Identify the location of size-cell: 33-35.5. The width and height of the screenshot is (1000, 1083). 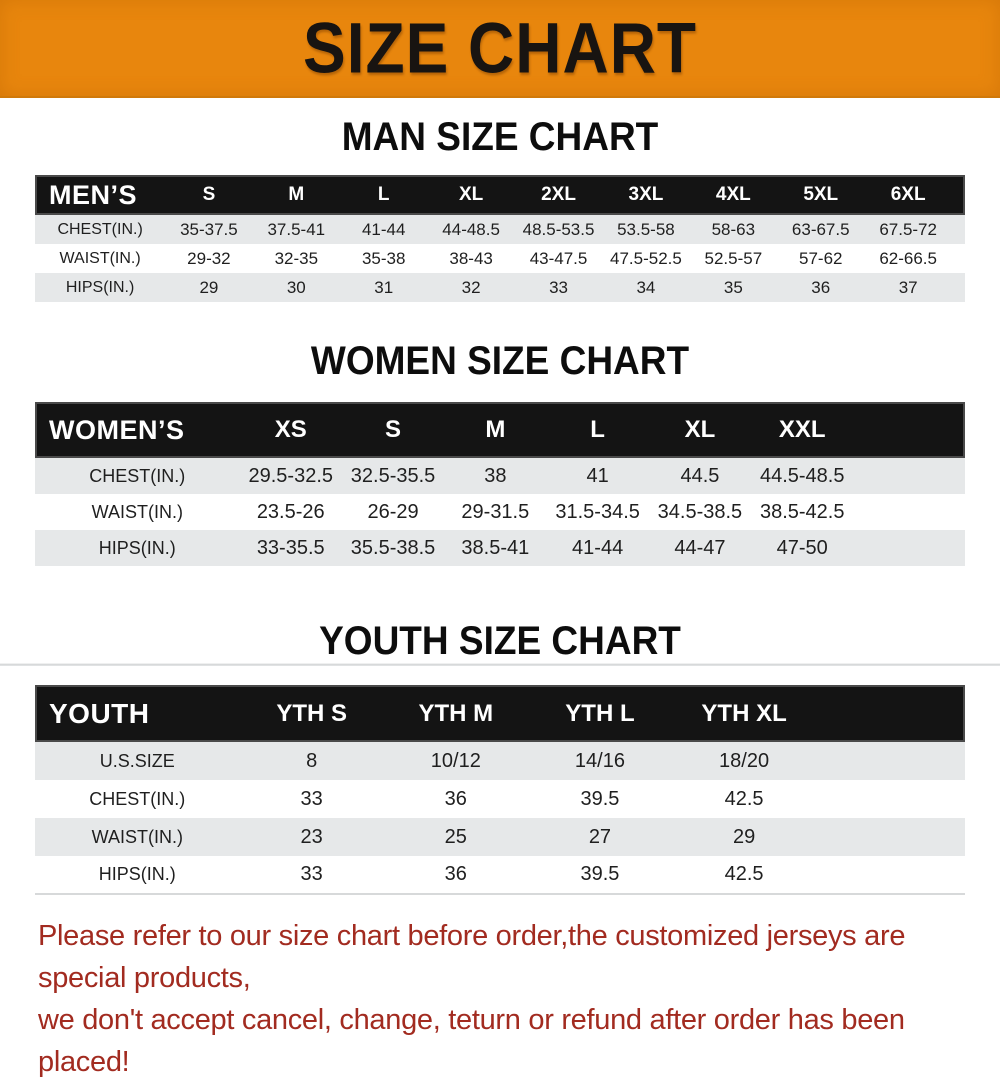
(290, 547).